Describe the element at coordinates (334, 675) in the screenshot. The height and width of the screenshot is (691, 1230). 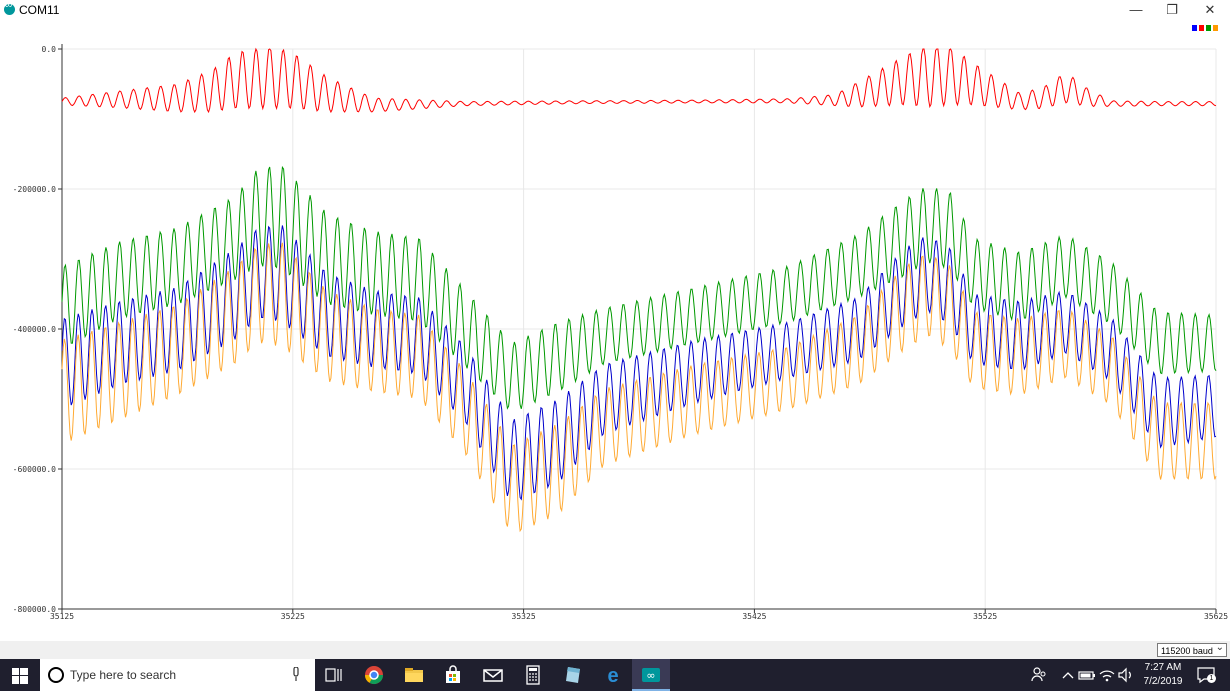
I see `task-view-icon` at that location.